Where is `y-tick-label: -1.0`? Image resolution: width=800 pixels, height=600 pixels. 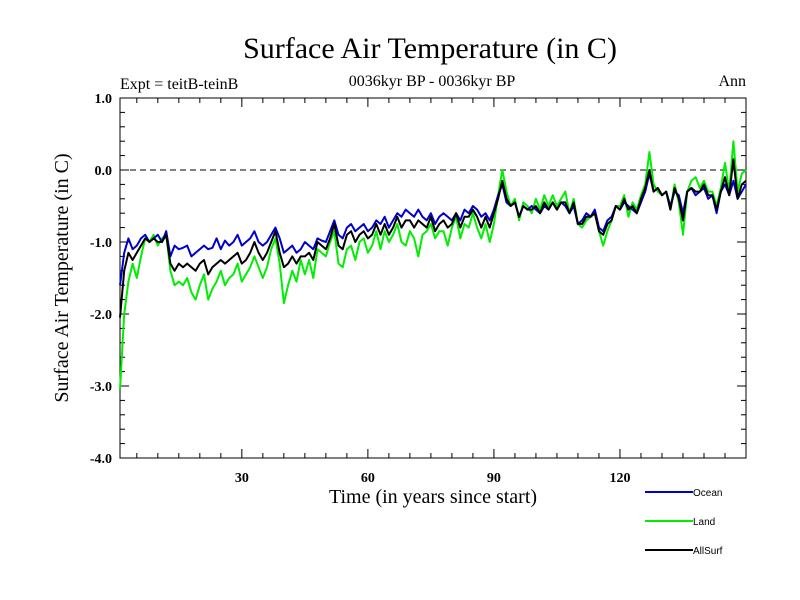
y-tick-label: -1.0 is located at coordinates (101, 243).